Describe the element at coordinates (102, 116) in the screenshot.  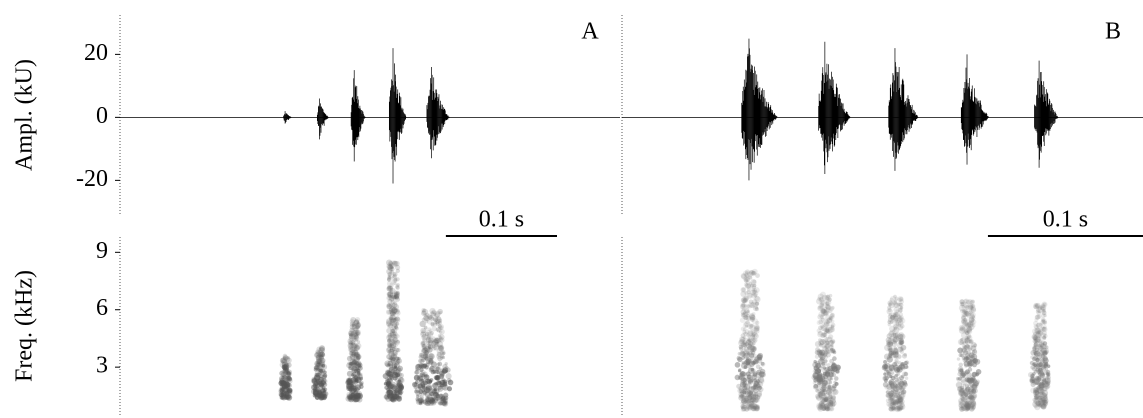
I see `y-tick-label: 0` at that location.